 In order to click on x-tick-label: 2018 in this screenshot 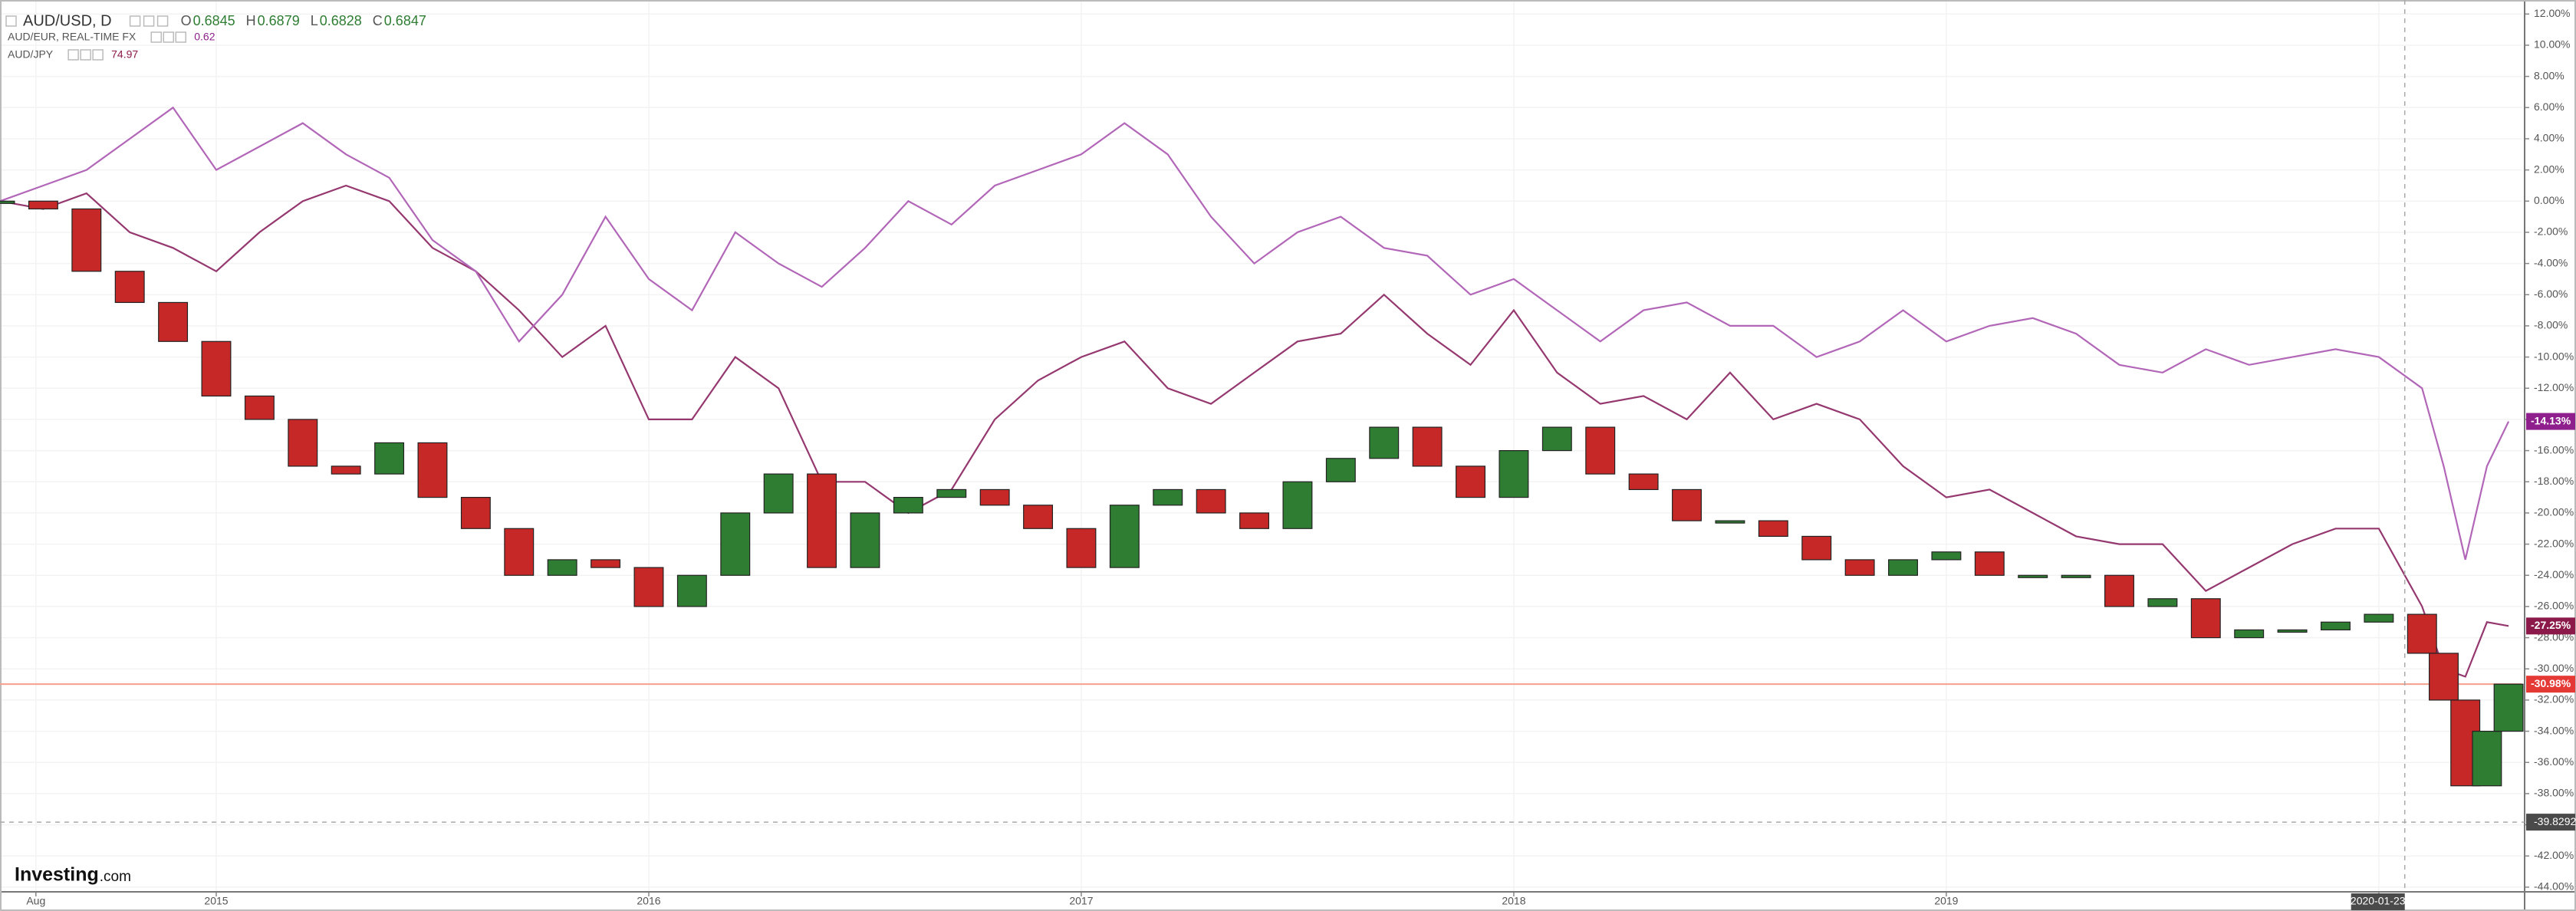, I will do `click(1513, 901)`.